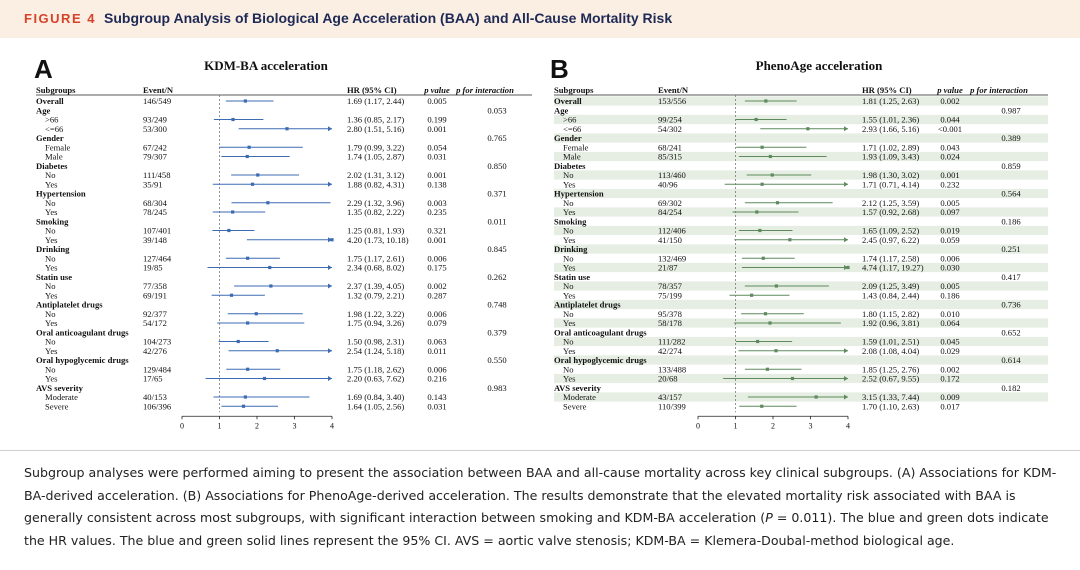 The image size is (1080, 570). Describe the element at coordinates (496, 194) in the screenshot. I see `p-interaction: 0.371` at that location.